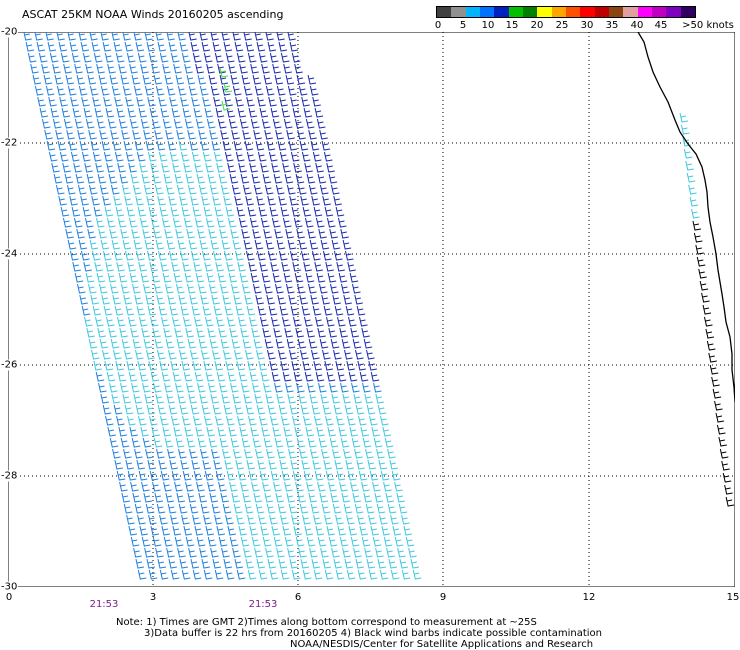  What do you see at coordinates (153, 14) in the screenshot?
I see `map-title: ASCAT 25KM NOAA Winds 20160205 ascending` at bounding box center [153, 14].